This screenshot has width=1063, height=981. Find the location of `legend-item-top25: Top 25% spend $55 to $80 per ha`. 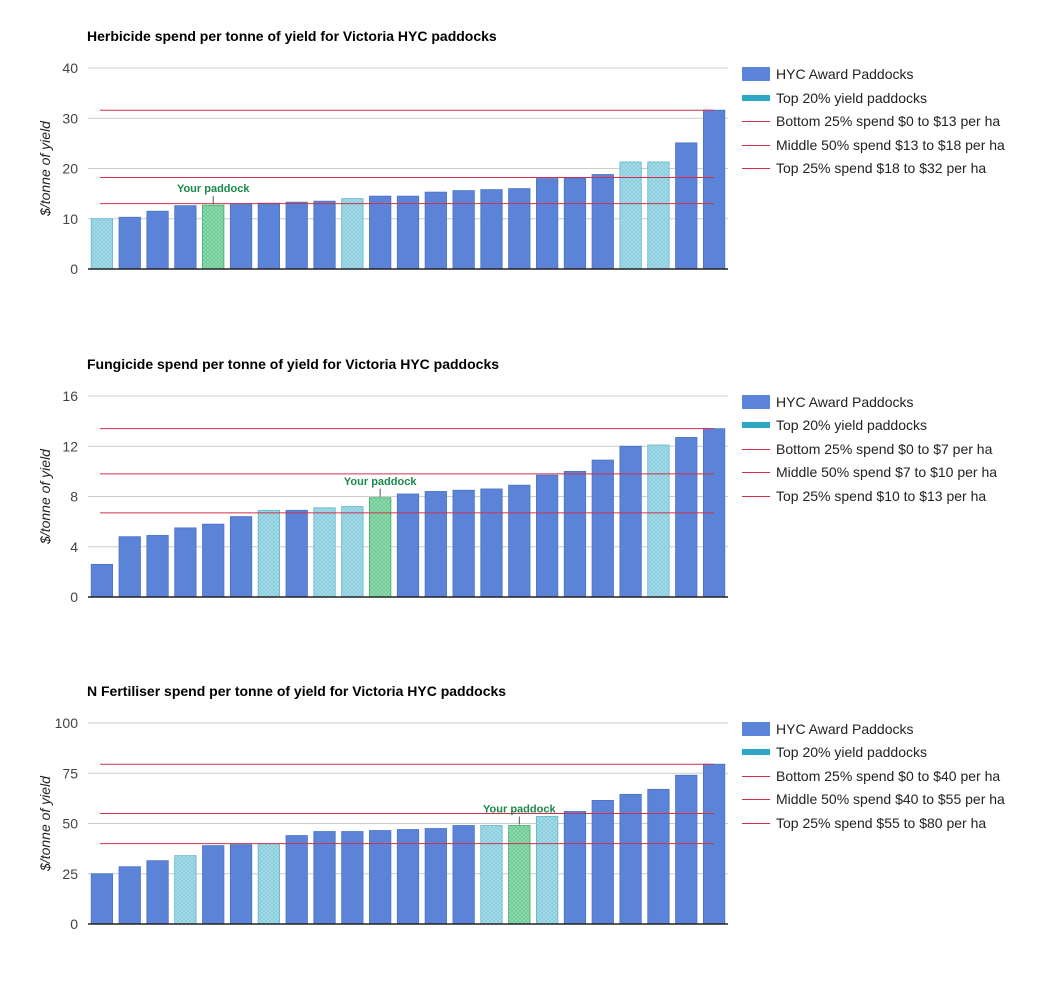

legend-item-top25: Top 25% spend $55 to $80 per ha is located at coordinates (864, 823).